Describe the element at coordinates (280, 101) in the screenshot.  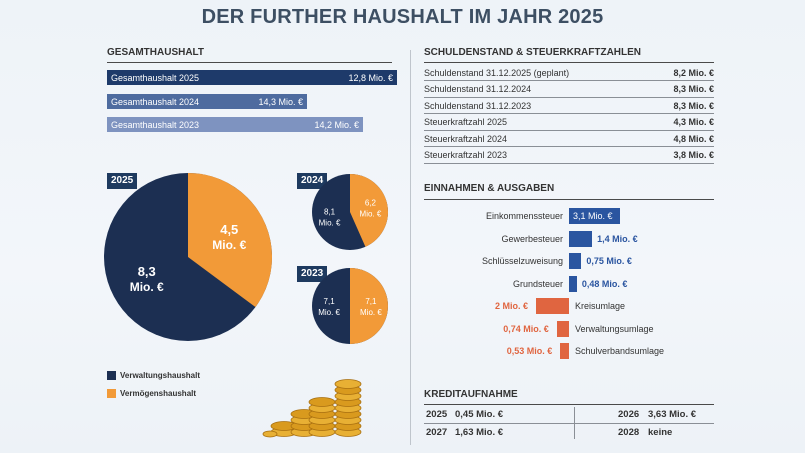
I see `bar-value: 14,3 Mio. €` at that location.